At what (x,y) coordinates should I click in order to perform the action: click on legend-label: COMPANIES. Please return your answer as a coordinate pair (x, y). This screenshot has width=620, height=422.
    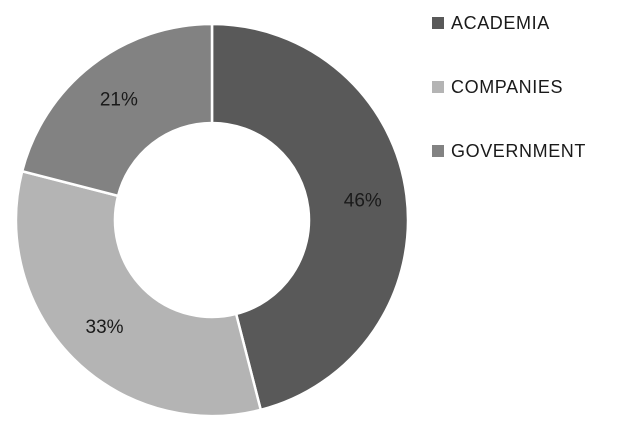
    Looking at the image, I should click on (507, 86).